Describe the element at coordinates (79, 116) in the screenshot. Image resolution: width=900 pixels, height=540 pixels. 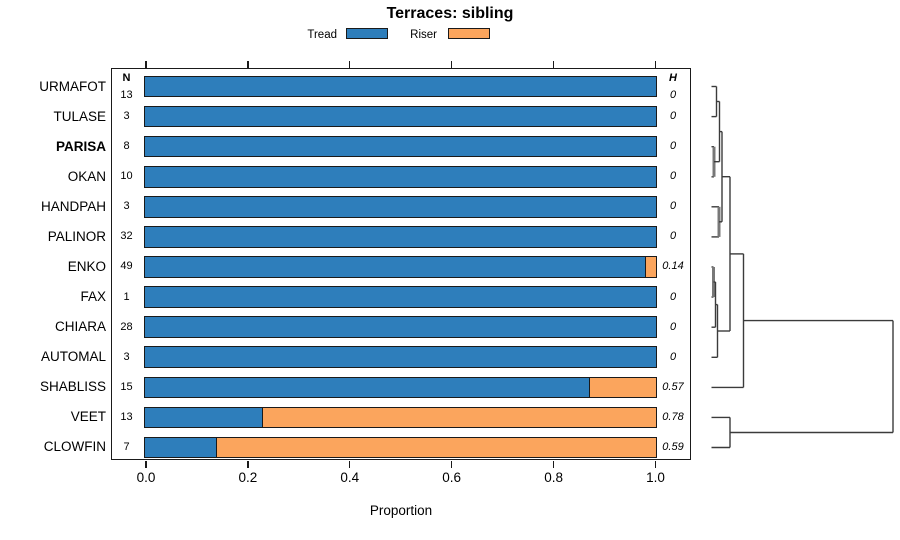
I see `category-label: TULASE` at that location.